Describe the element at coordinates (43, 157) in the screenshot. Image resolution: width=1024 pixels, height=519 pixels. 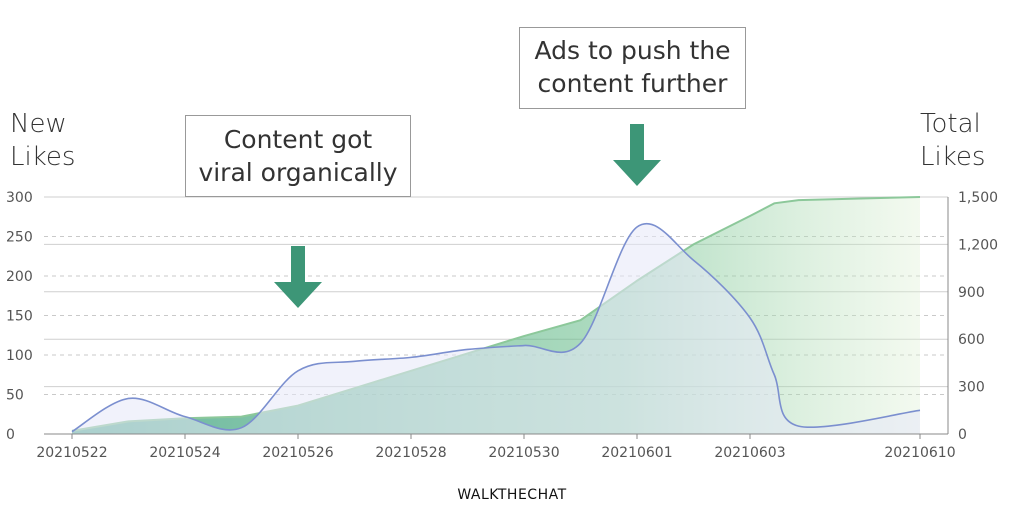
I see `left-axis-title-line-2: Likes` at that location.